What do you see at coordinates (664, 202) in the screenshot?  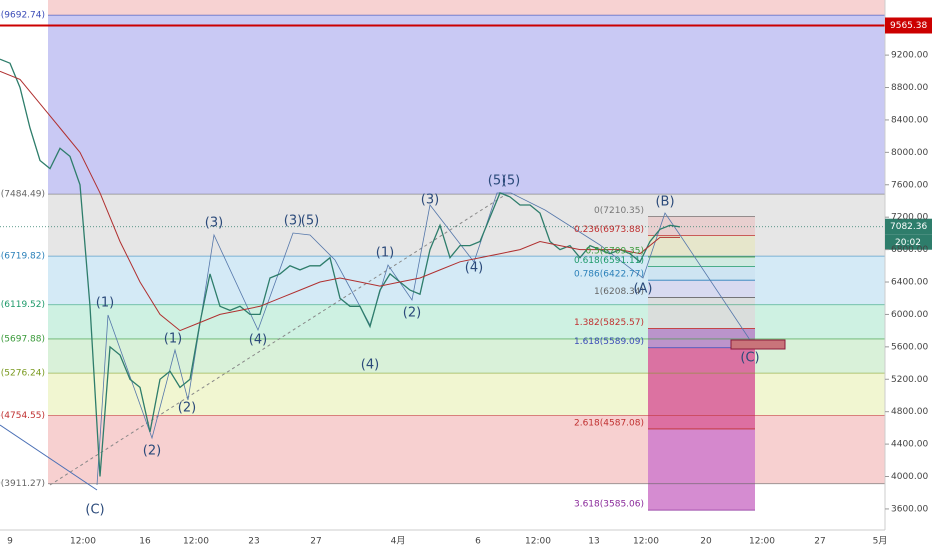 I see `wave-label: (B)` at bounding box center [664, 202].